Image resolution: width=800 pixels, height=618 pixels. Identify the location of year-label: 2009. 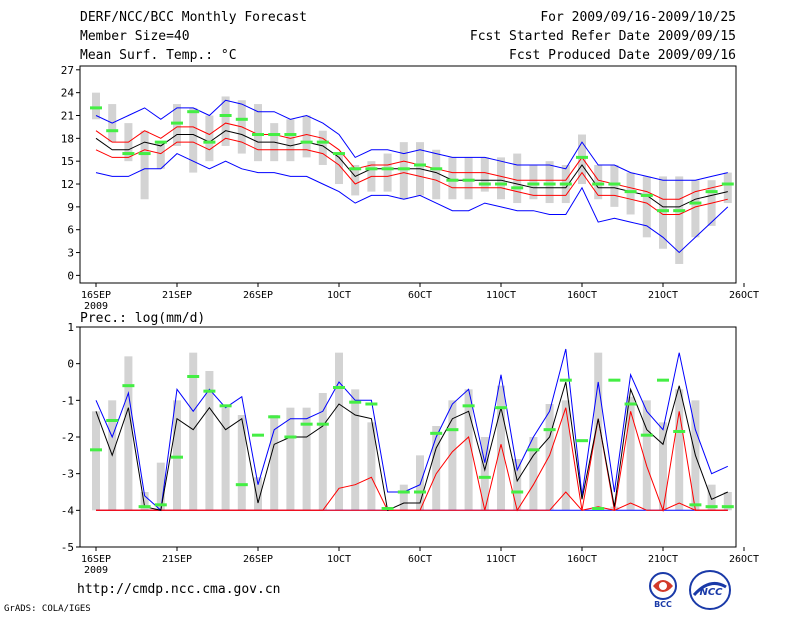
(96, 306).